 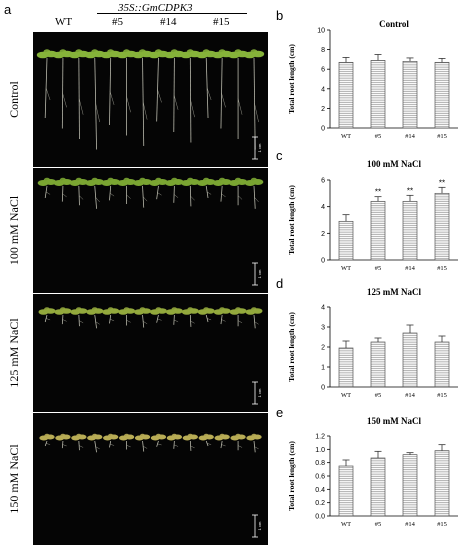 I want to click on column-label-wt: WT, so click(x=64, y=22).